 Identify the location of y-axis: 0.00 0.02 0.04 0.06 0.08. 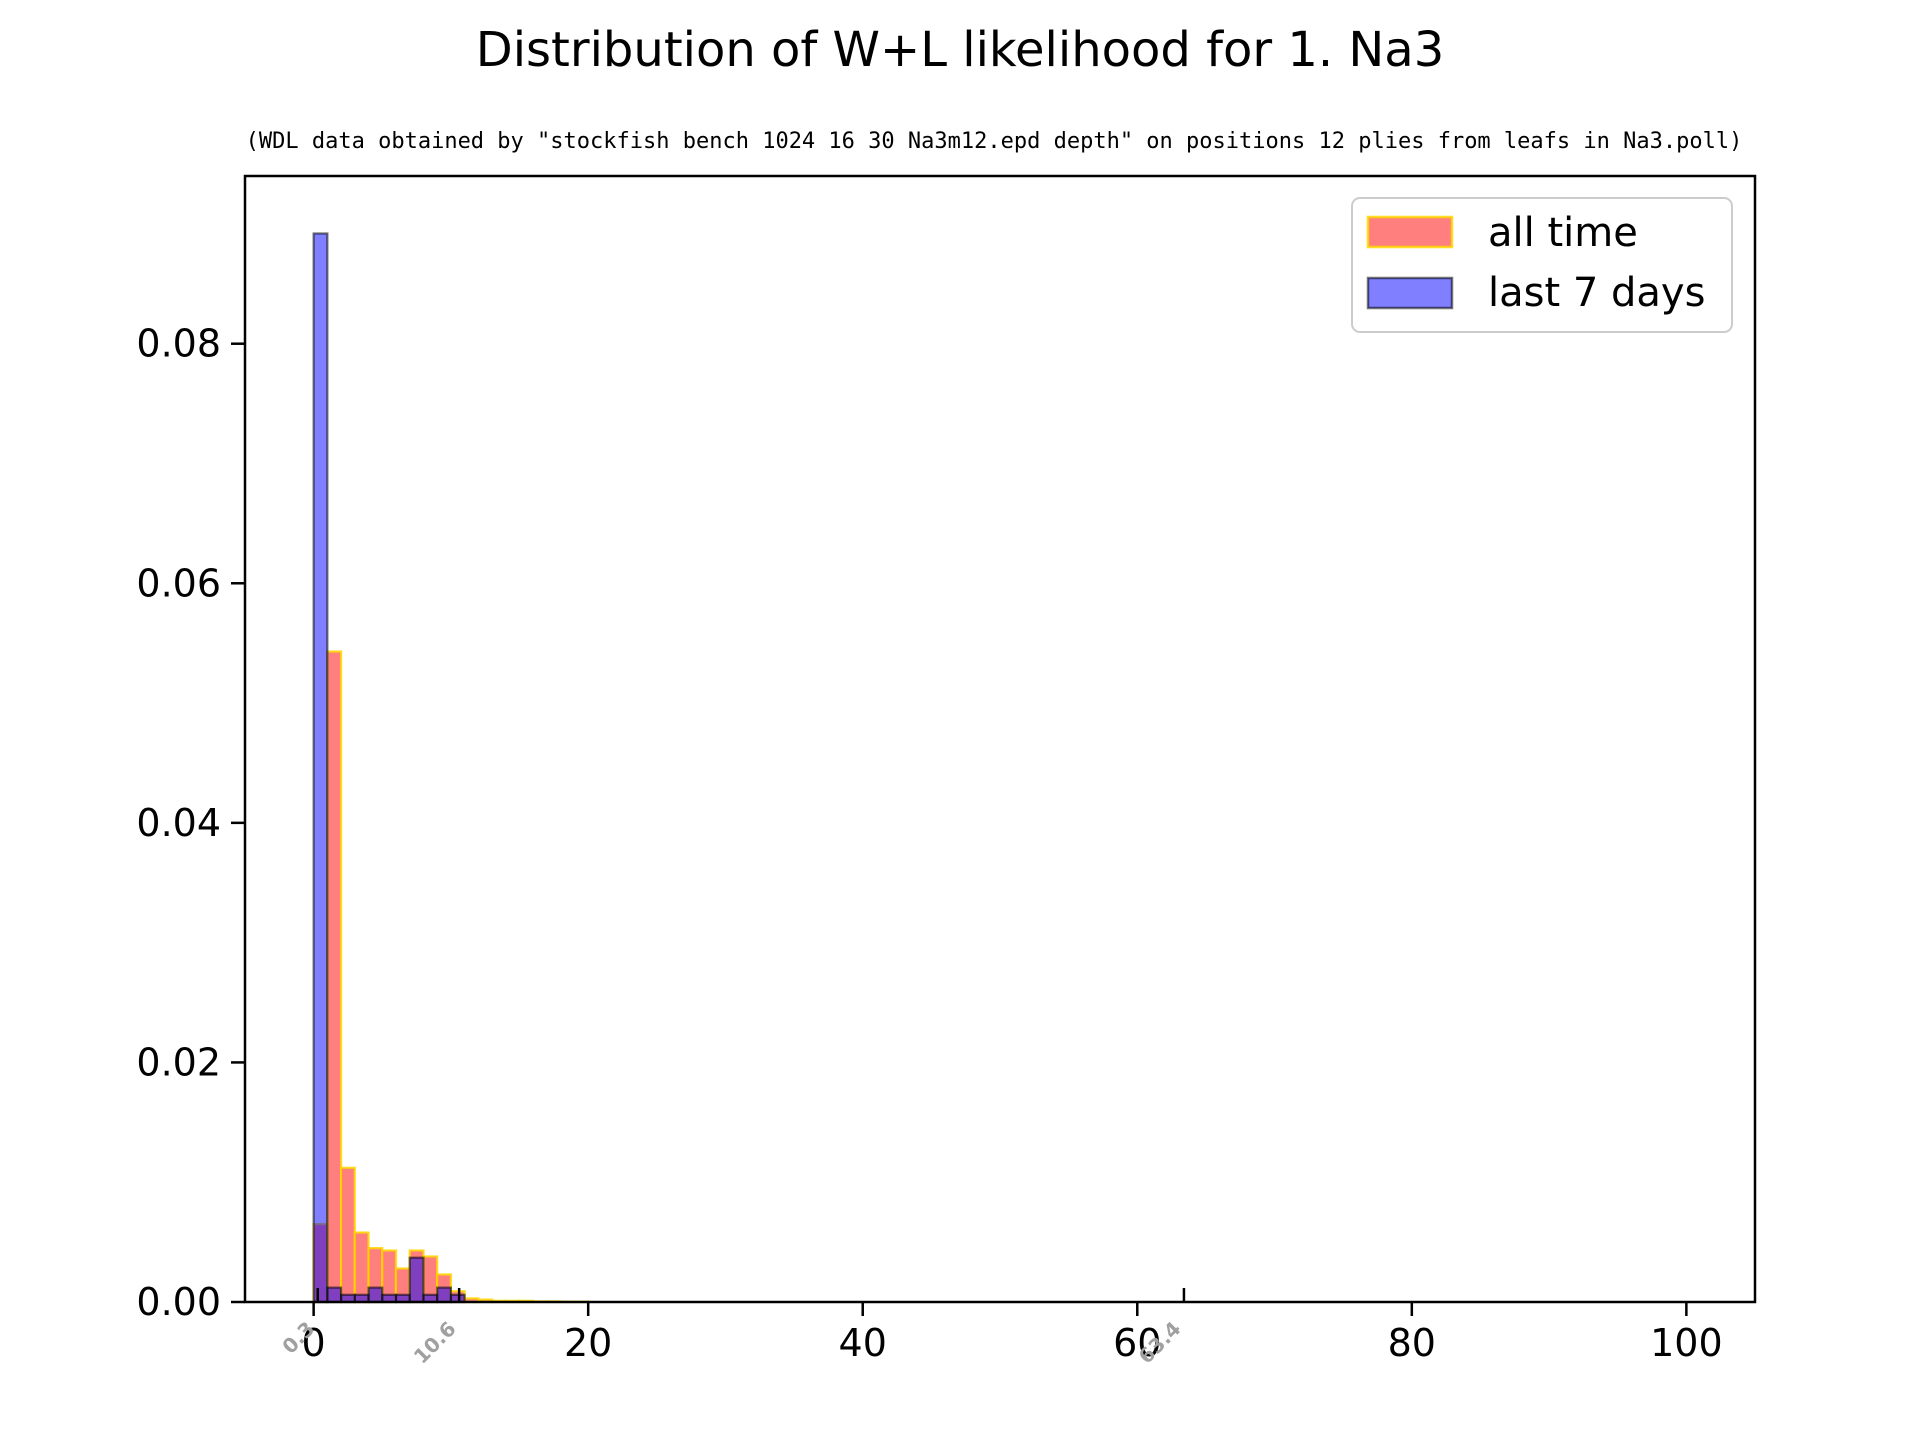
(190, 823).